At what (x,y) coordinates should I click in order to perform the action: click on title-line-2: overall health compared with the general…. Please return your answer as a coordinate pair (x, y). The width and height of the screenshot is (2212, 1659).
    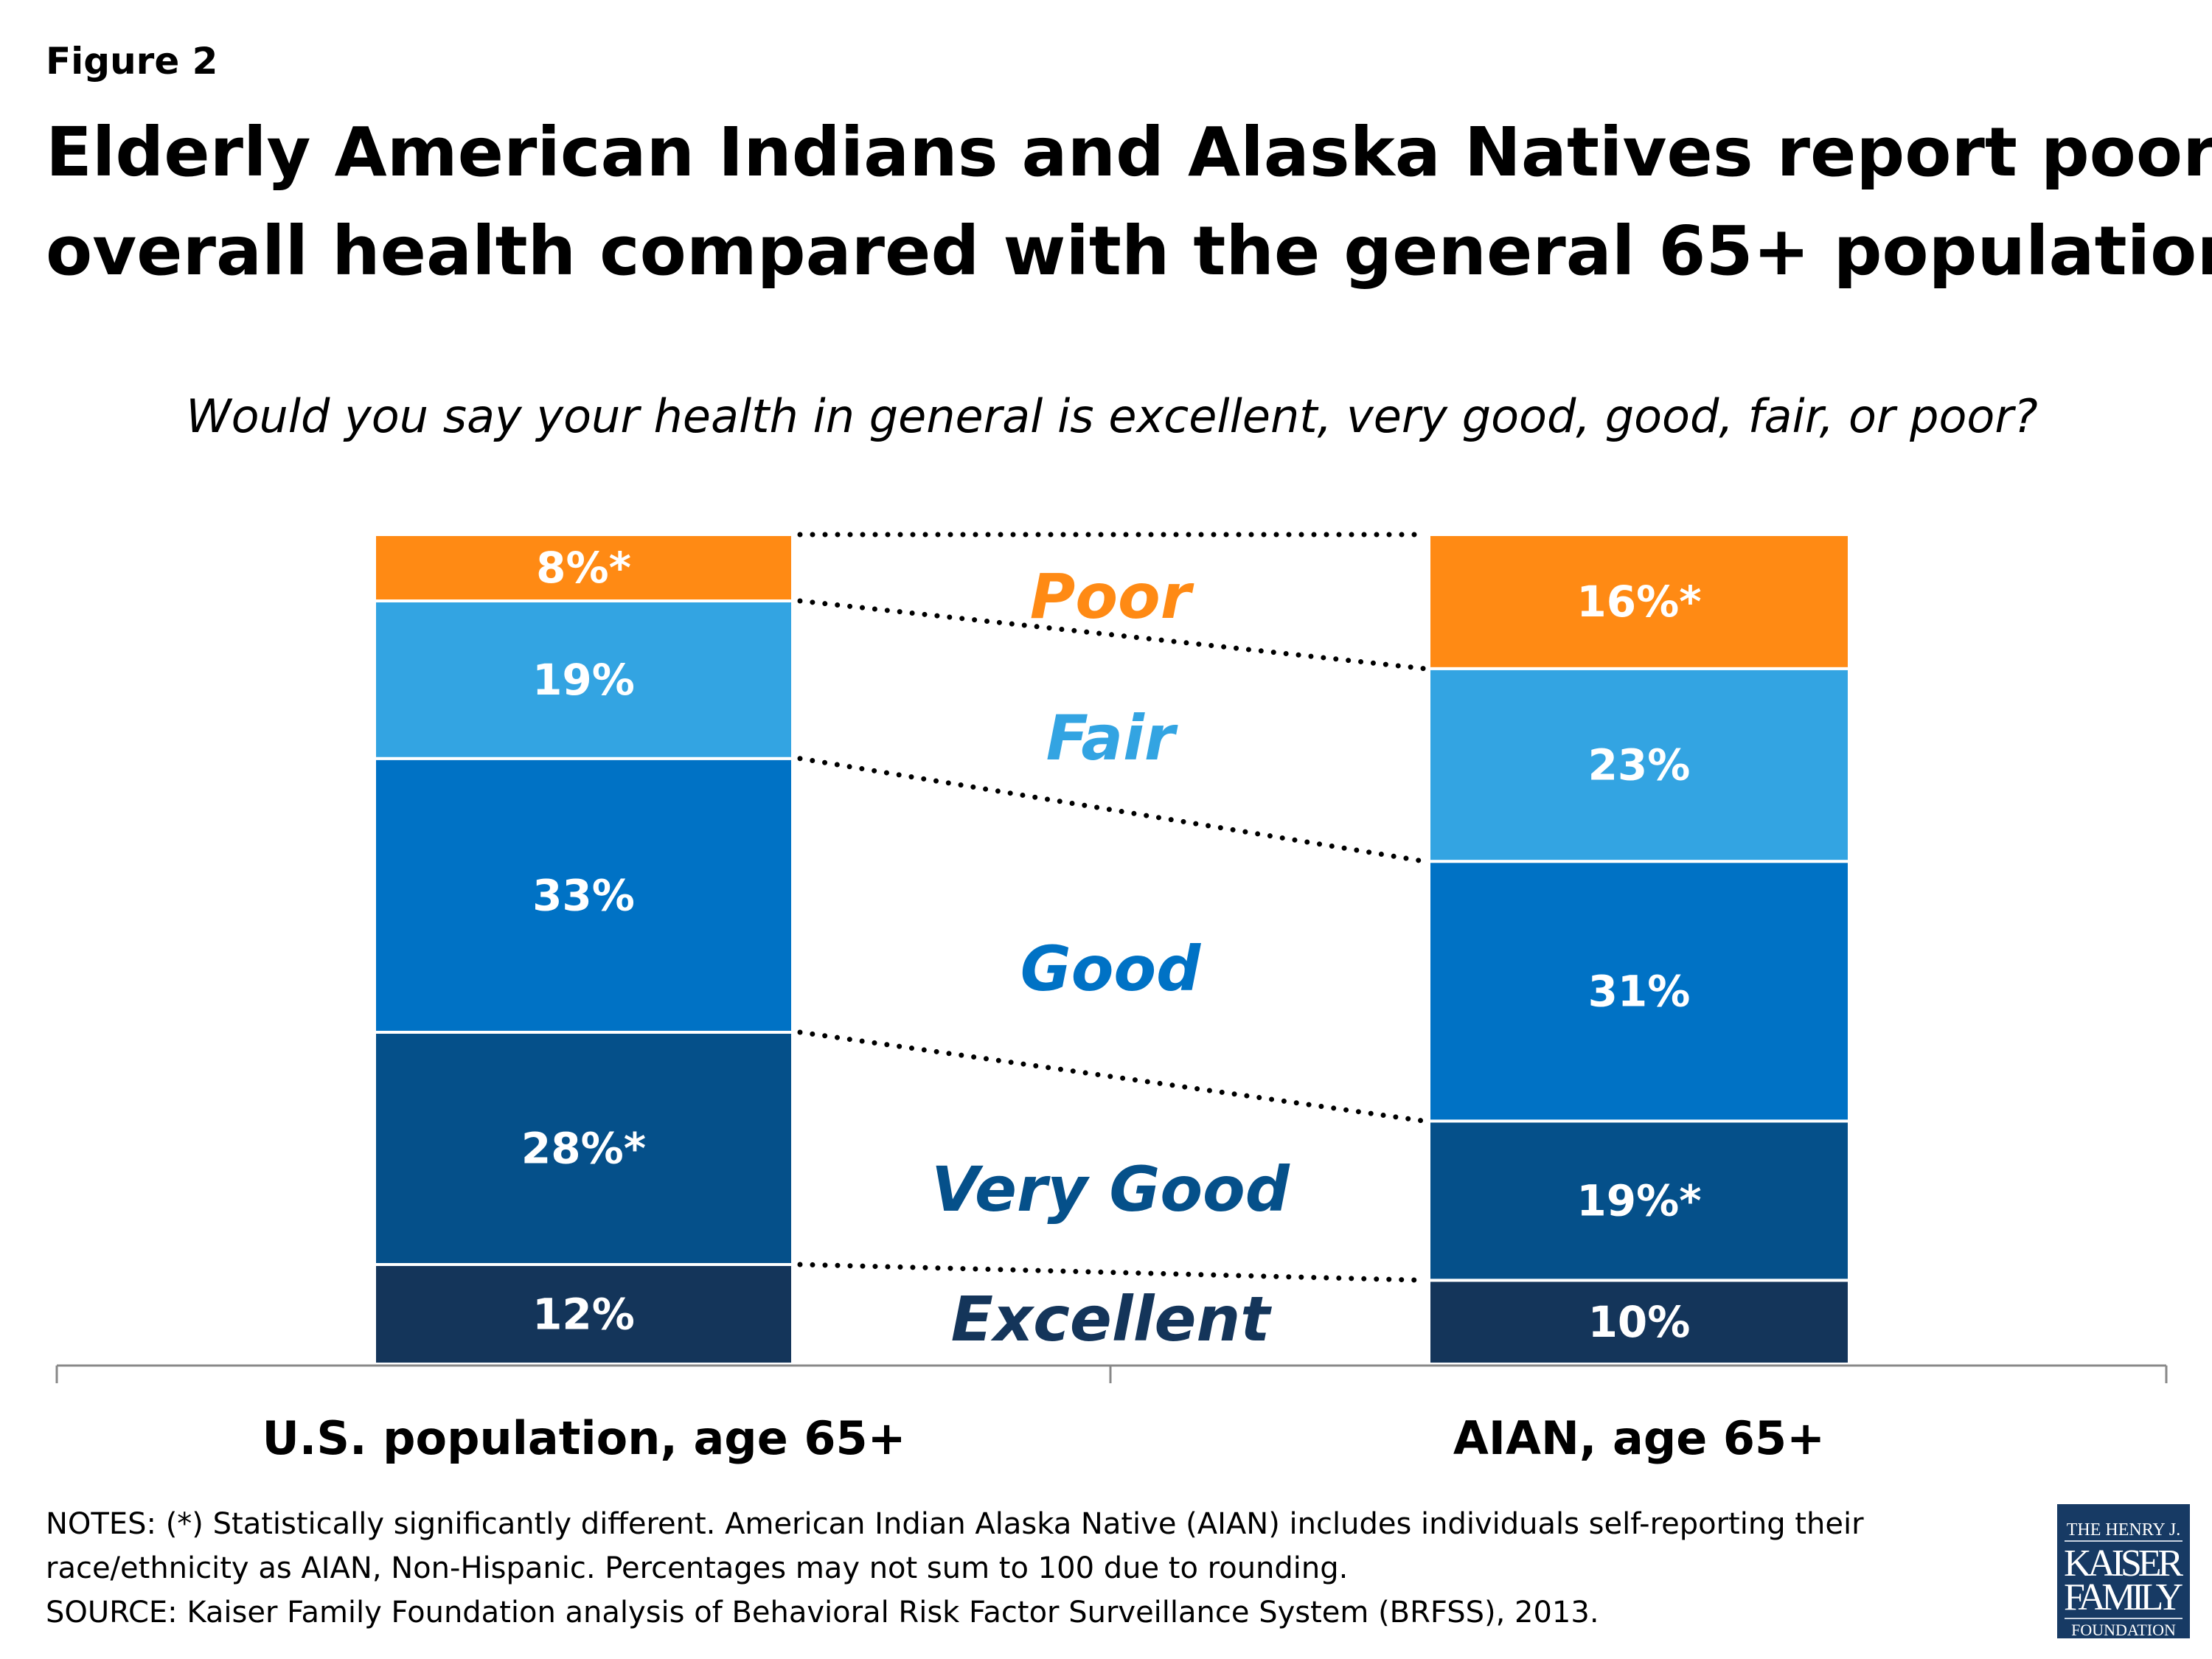
    Looking at the image, I should click on (1129, 251).